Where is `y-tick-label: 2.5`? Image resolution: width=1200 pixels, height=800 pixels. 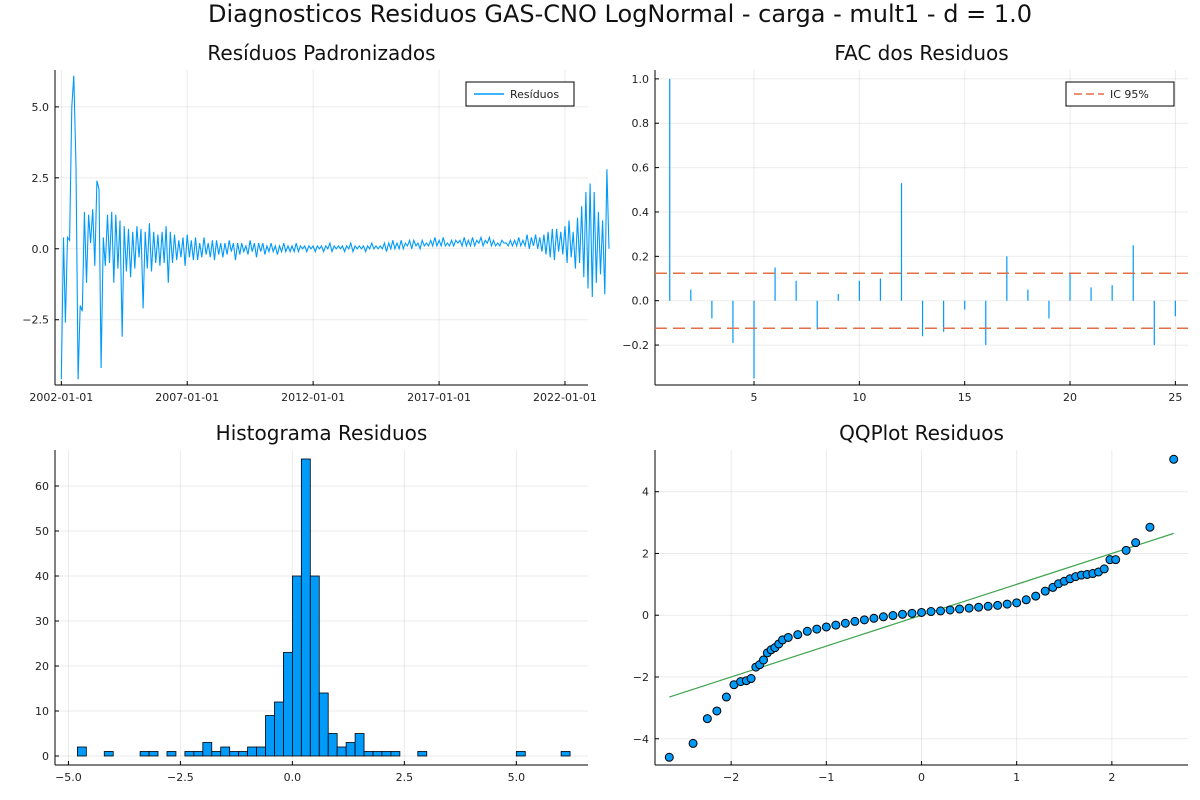
y-tick-label: 2.5 is located at coordinates (41, 178).